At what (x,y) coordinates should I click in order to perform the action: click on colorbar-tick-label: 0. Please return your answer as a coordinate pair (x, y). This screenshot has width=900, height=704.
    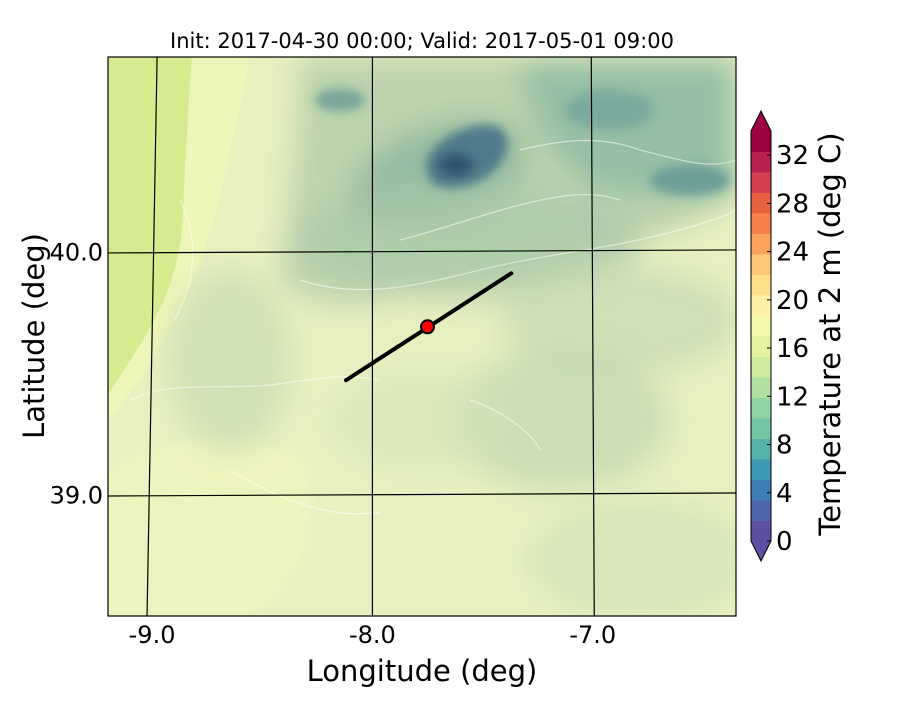
    Looking at the image, I should click on (784, 542).